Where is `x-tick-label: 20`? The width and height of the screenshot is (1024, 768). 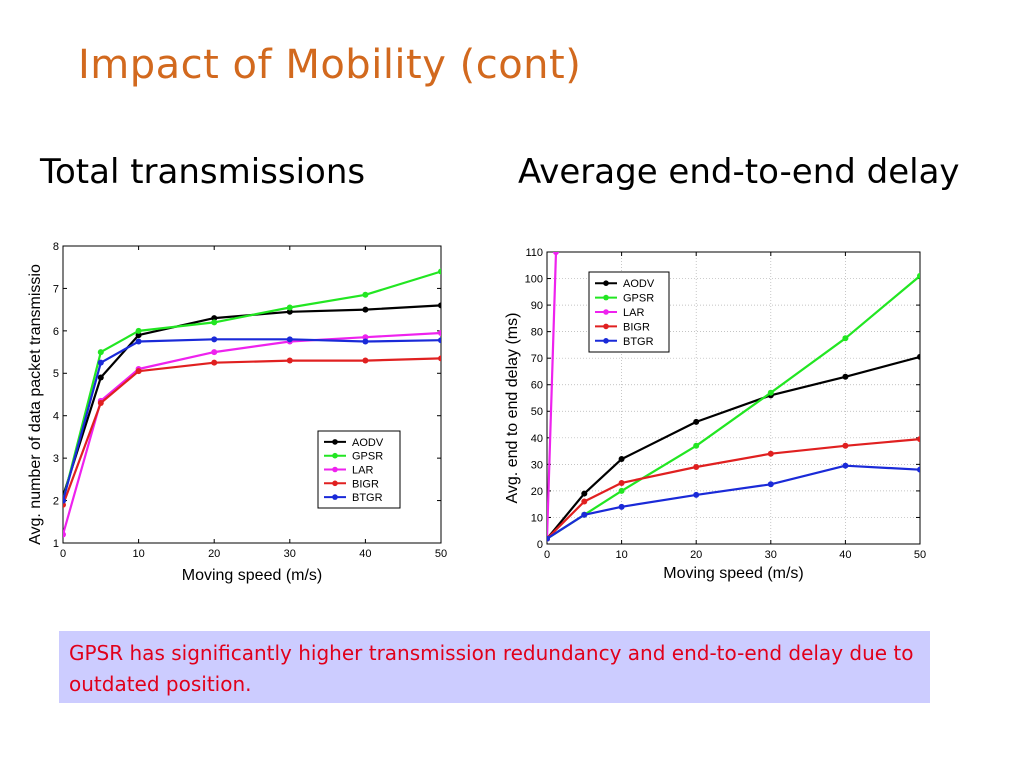
x-tick-label: 20 is located at coordinates (696, 555).